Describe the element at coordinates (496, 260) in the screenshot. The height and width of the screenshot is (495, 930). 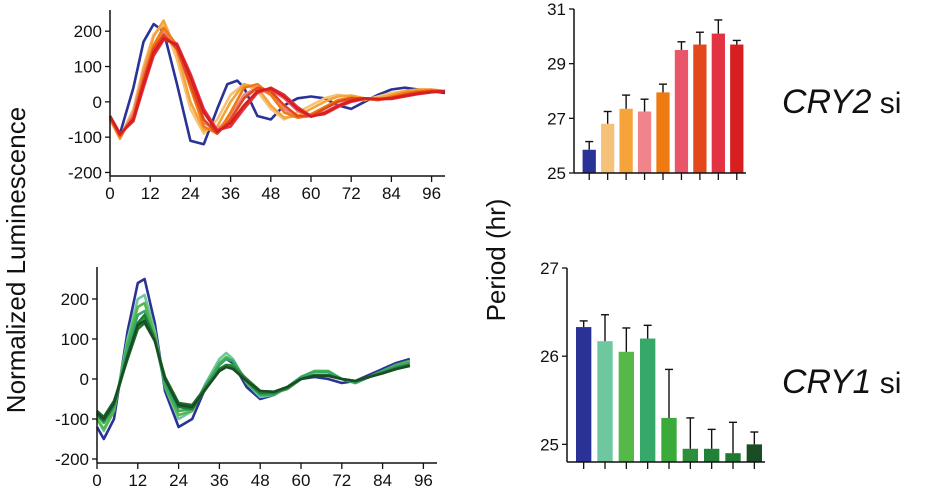
I see `right-shared-ylabel: Period (hr)` at that location.